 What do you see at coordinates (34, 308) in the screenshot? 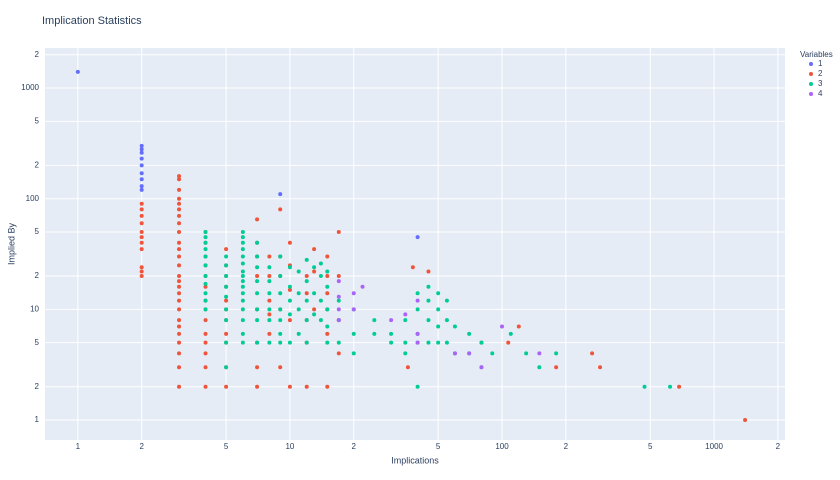
I see `y-tick-label: 10` at bounding box center [34, 308].